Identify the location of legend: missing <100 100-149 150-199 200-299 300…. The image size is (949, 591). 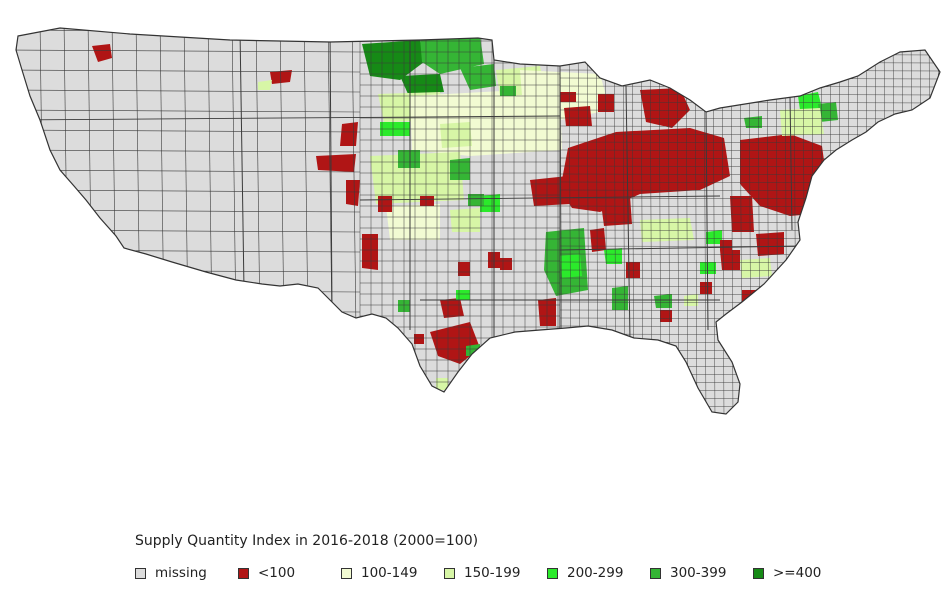
(535, 573).